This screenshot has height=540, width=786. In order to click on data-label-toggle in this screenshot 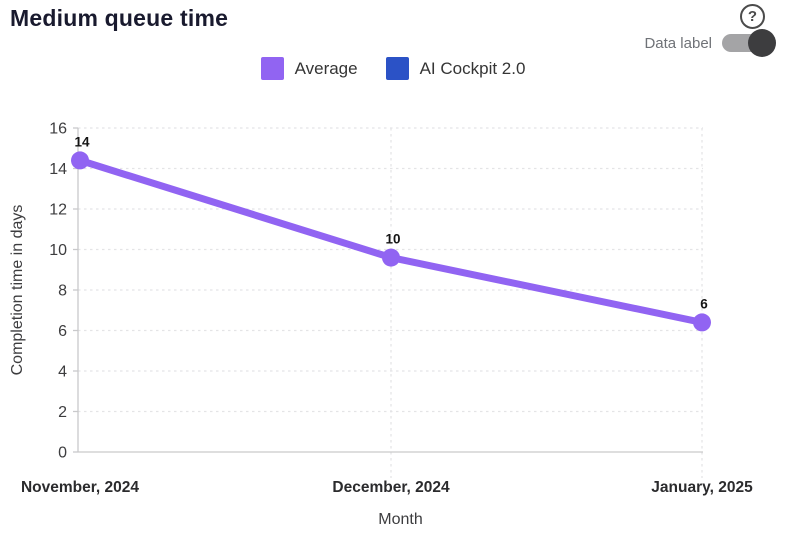, I will do `click(749, 43)`.